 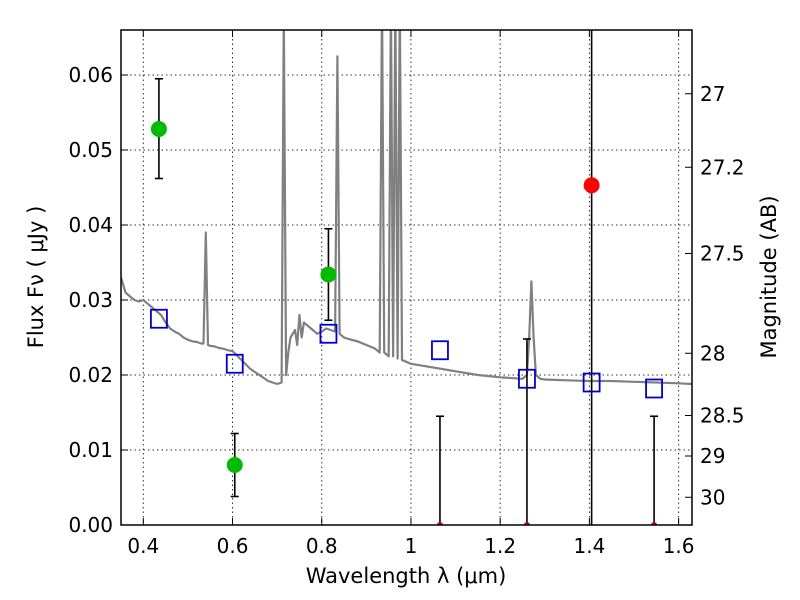 I want to click on right-axis-title: Magnitude (AB), so click(x=769, y=276).